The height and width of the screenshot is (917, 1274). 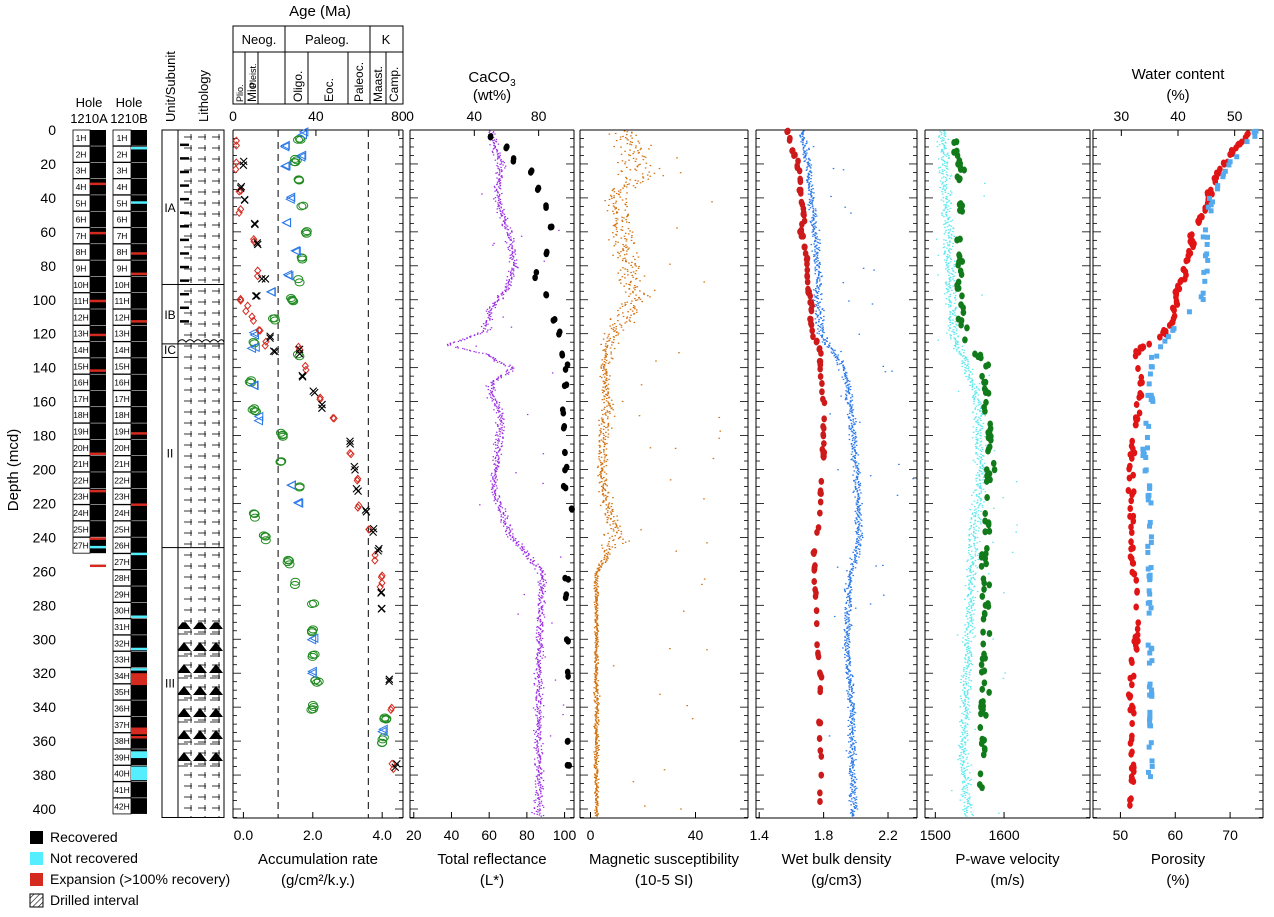 I want to click on lithology-chert, so click(x=201, y=694).